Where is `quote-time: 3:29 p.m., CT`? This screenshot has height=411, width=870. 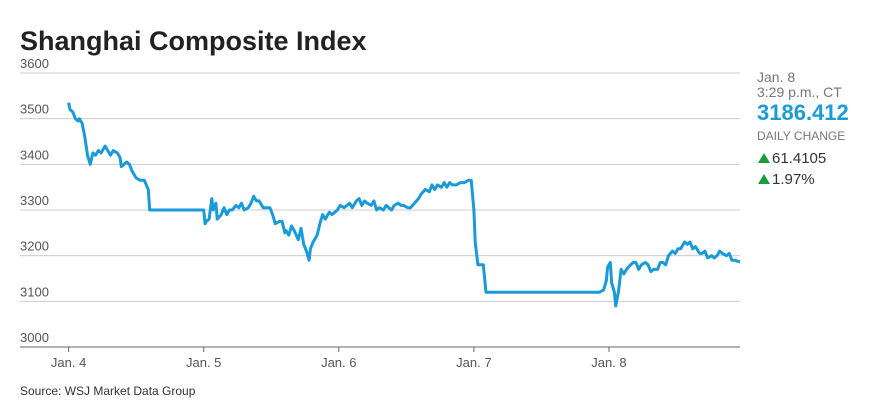 quote-time: 3:29 p.m., CT is located at coordinates (799, 92).